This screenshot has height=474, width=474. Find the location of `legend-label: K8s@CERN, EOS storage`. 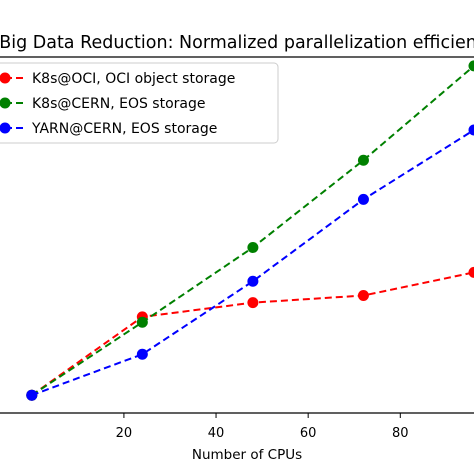

legend-label: K8s@CERN, EOS storage is located at coordinates (119, 104).